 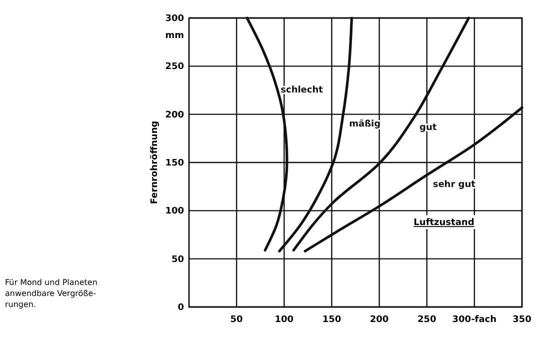 I want to click on y-tick-label: 250, so click(x=174, y=67).